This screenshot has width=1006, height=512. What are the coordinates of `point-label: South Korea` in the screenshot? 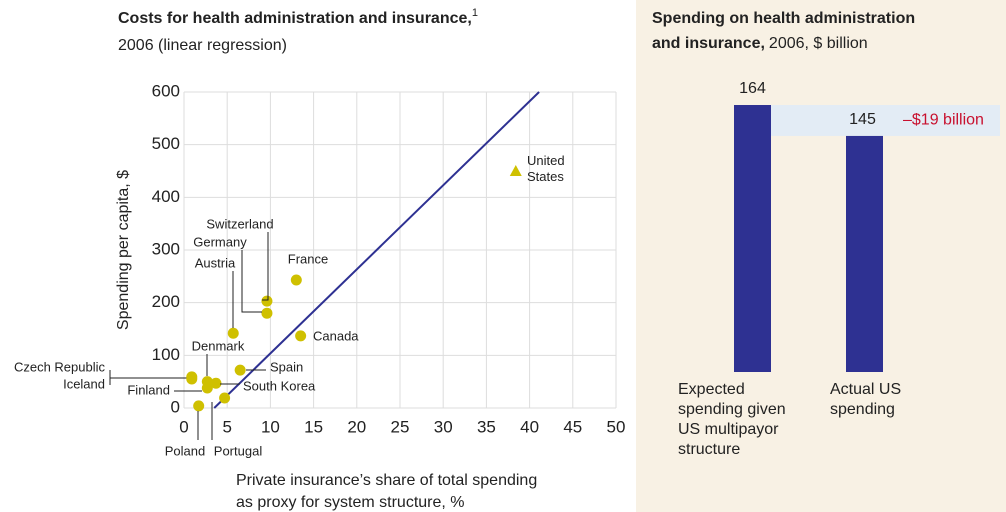 It's located at (279, 385).